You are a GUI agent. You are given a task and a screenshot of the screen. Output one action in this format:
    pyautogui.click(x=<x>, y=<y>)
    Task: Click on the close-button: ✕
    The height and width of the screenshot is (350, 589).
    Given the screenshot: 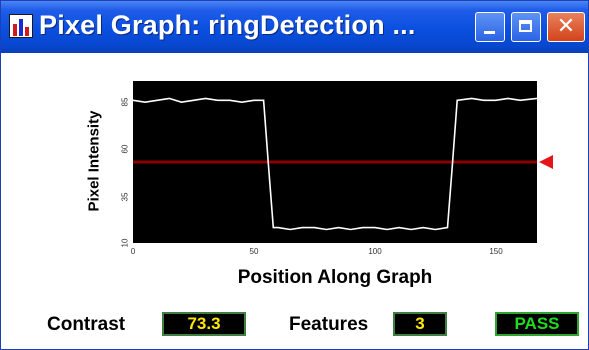 What is the action you would take?
    pyautogui.click(x=566, y=27)
    